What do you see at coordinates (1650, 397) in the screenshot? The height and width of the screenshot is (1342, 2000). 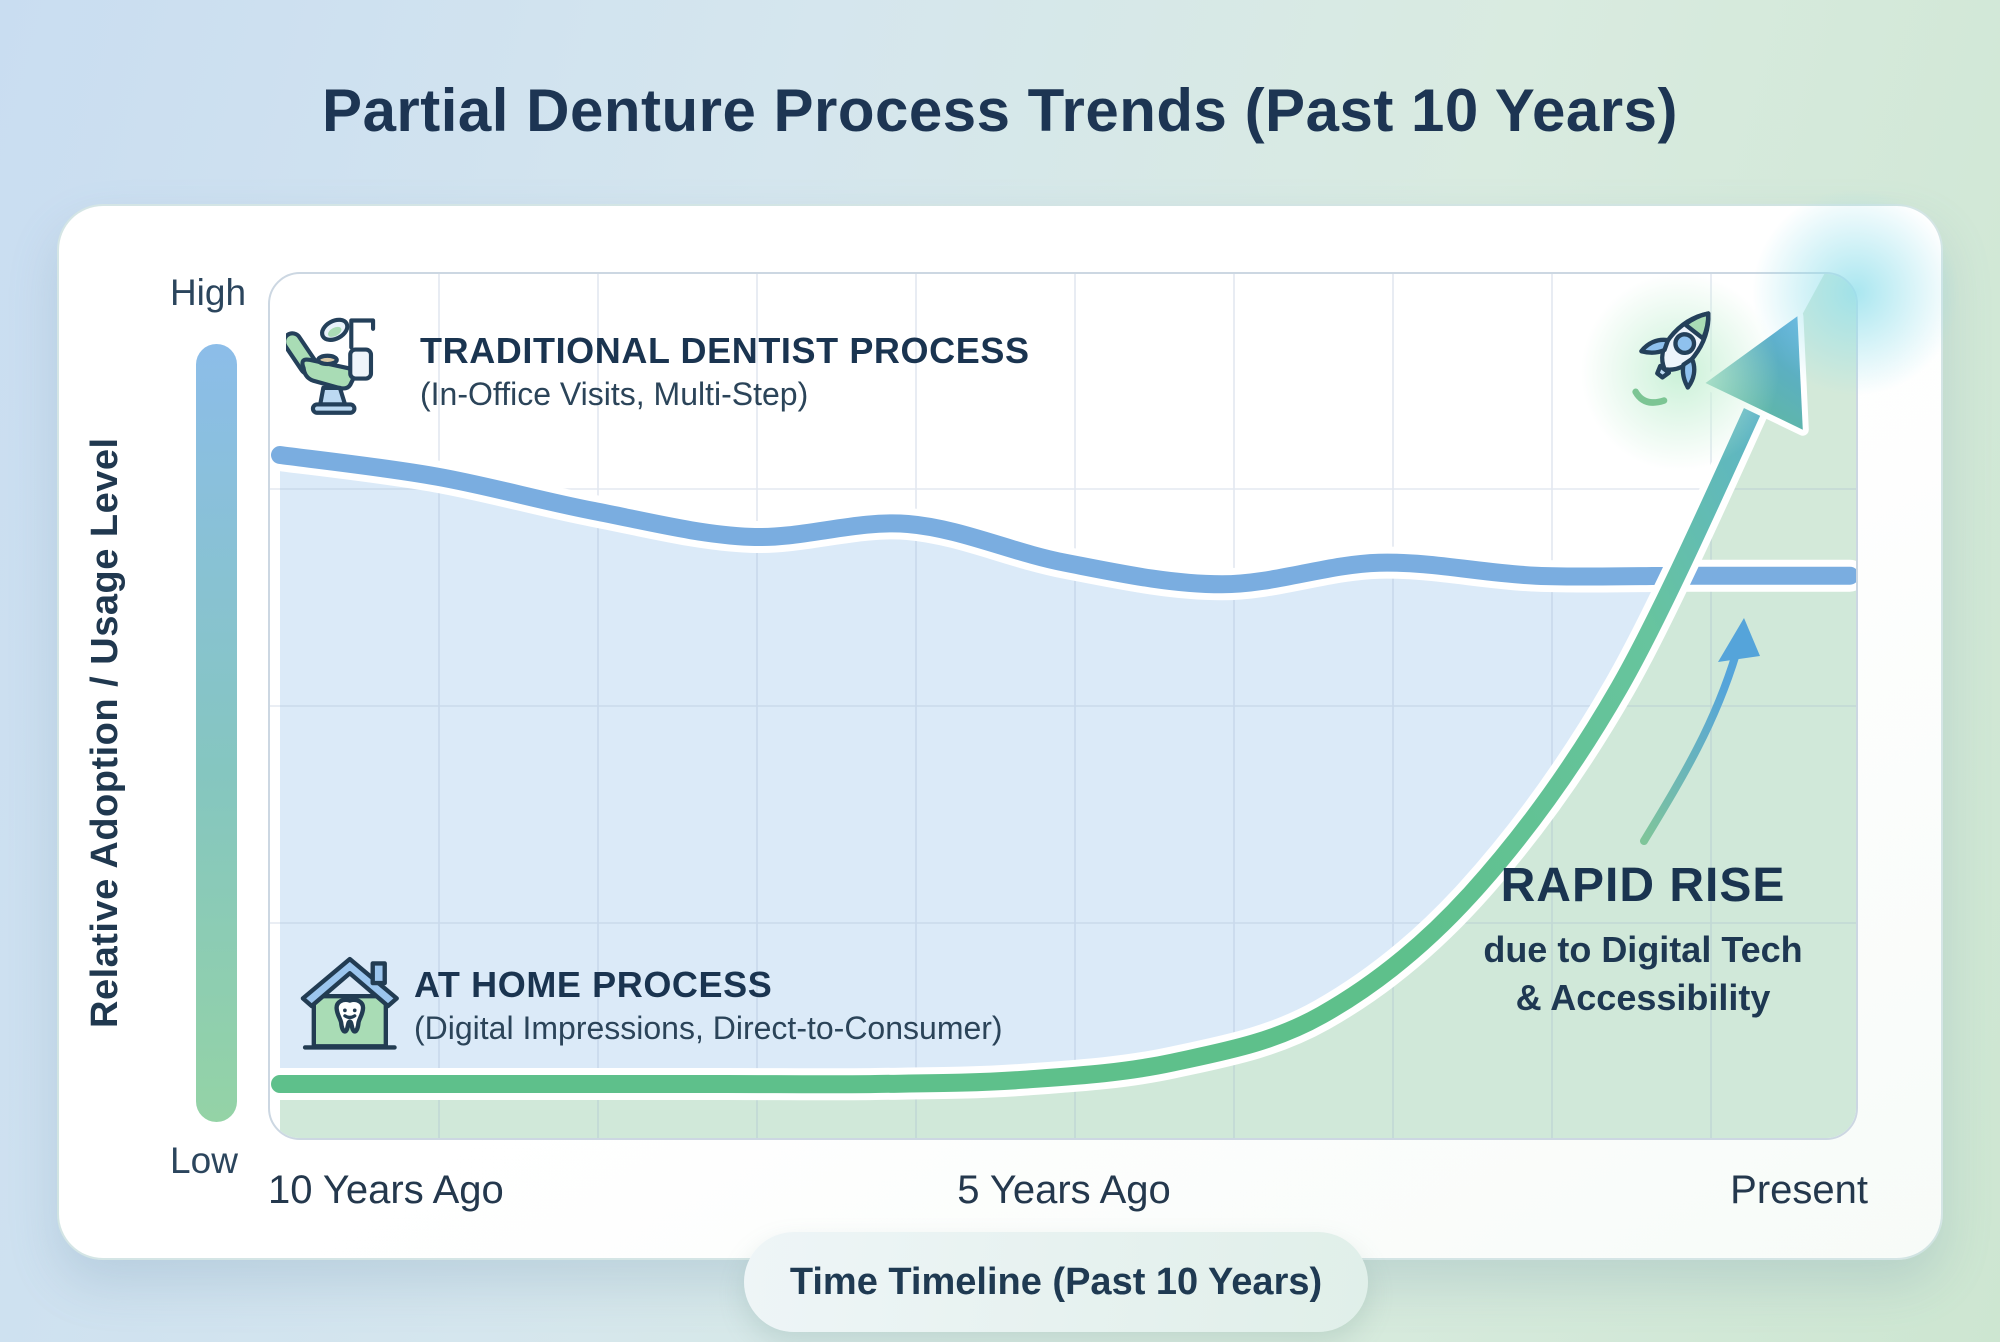 I see `rocket-flame-swoosh` at bounding box center [1650, 397].